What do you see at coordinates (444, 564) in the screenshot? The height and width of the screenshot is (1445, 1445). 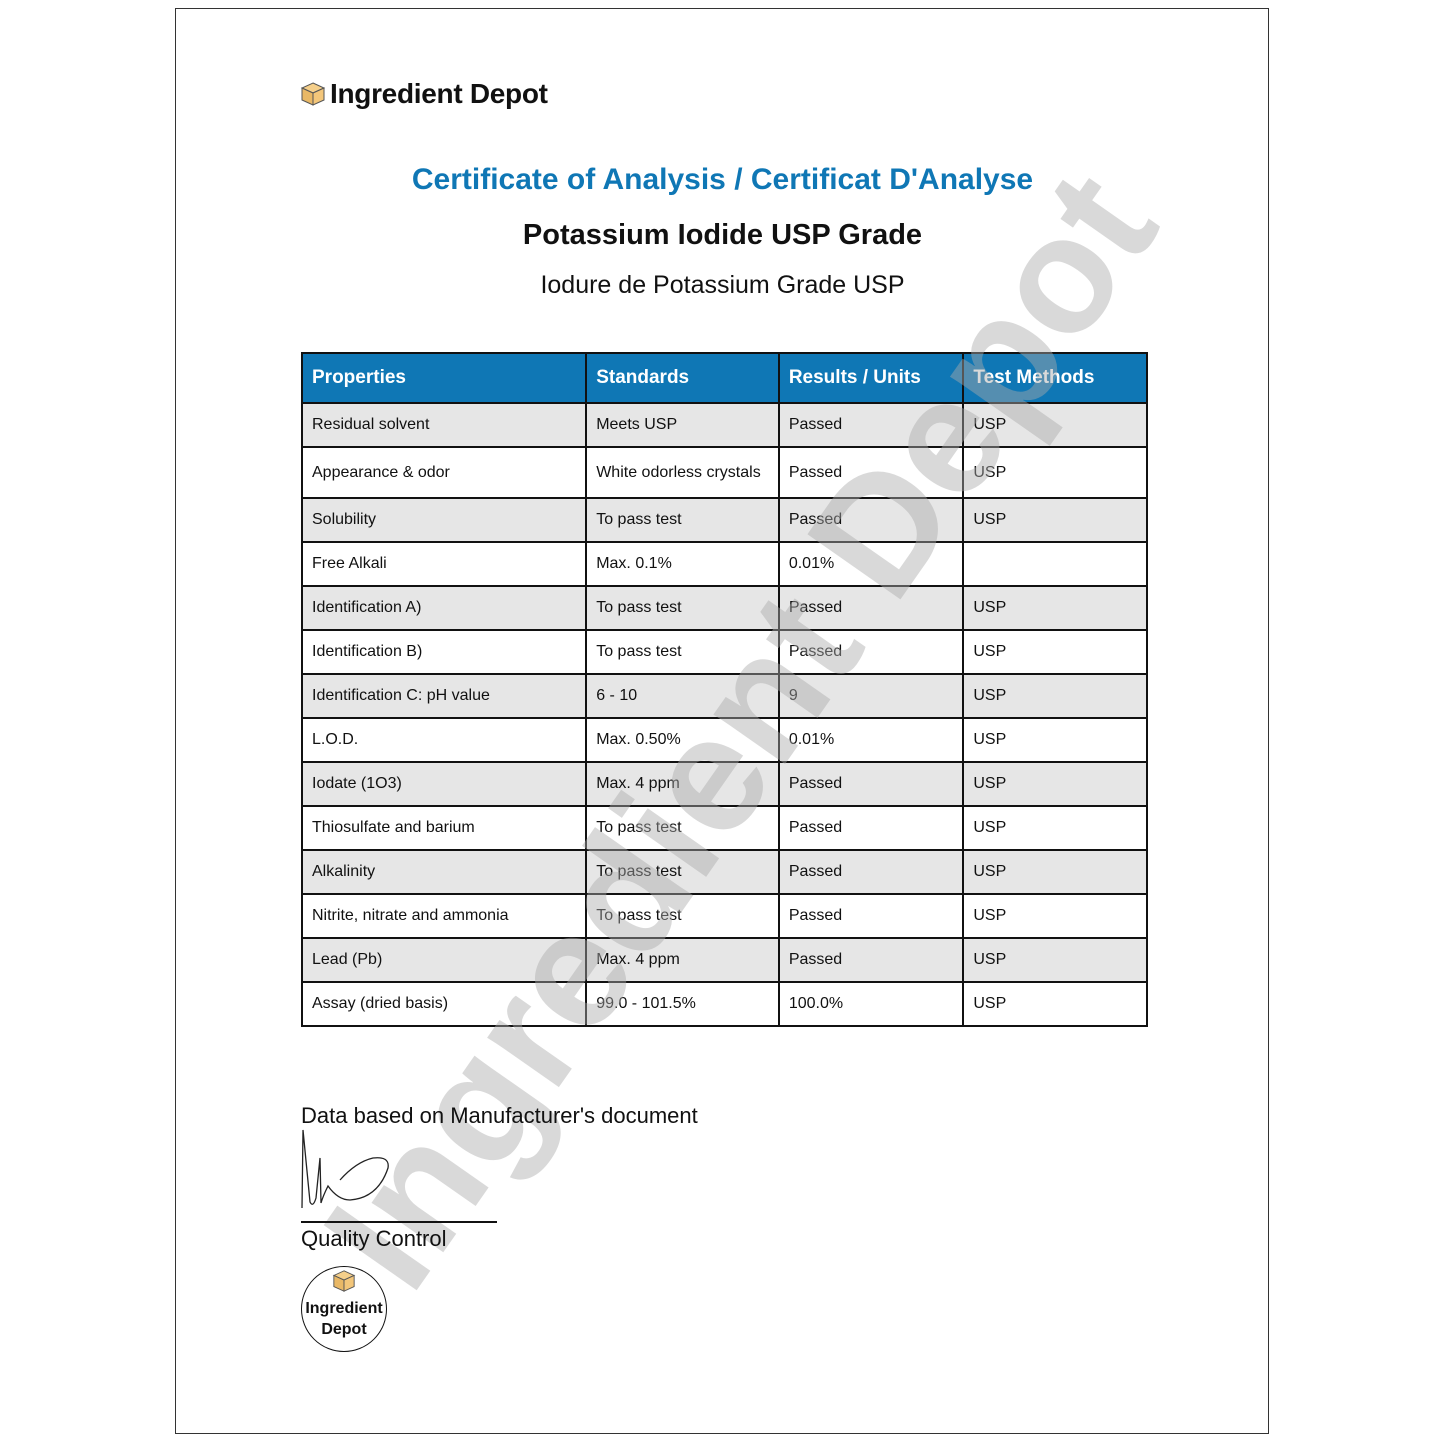 I see `table-cell: Free Alkali` at bounding box center [444, 564].